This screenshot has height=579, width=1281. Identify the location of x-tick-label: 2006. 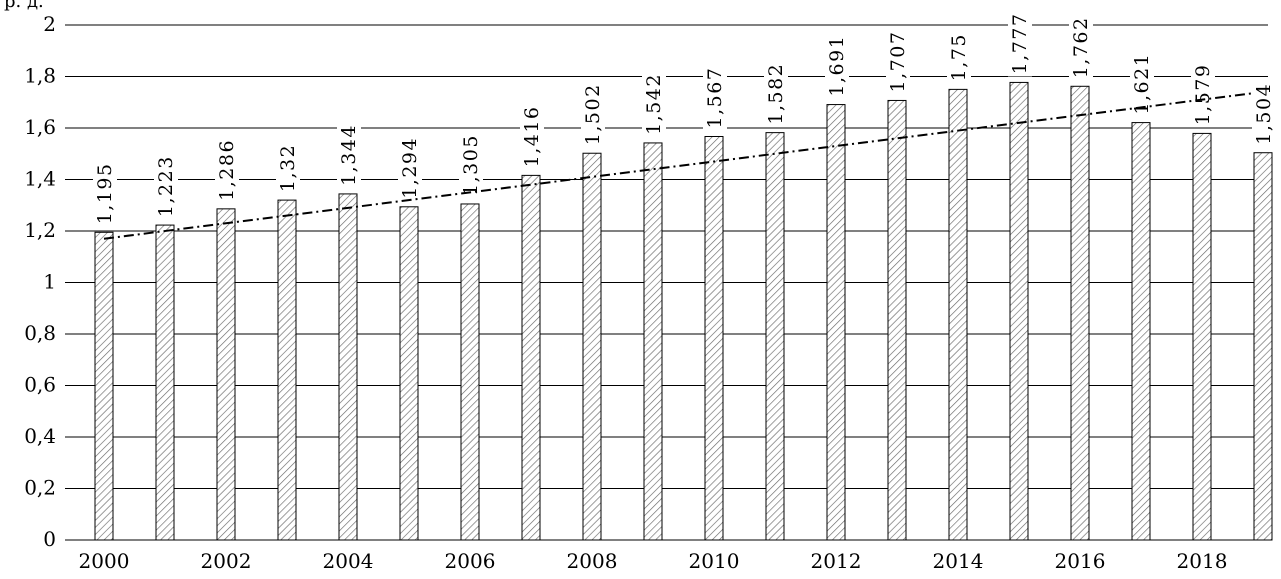
(470, 561).